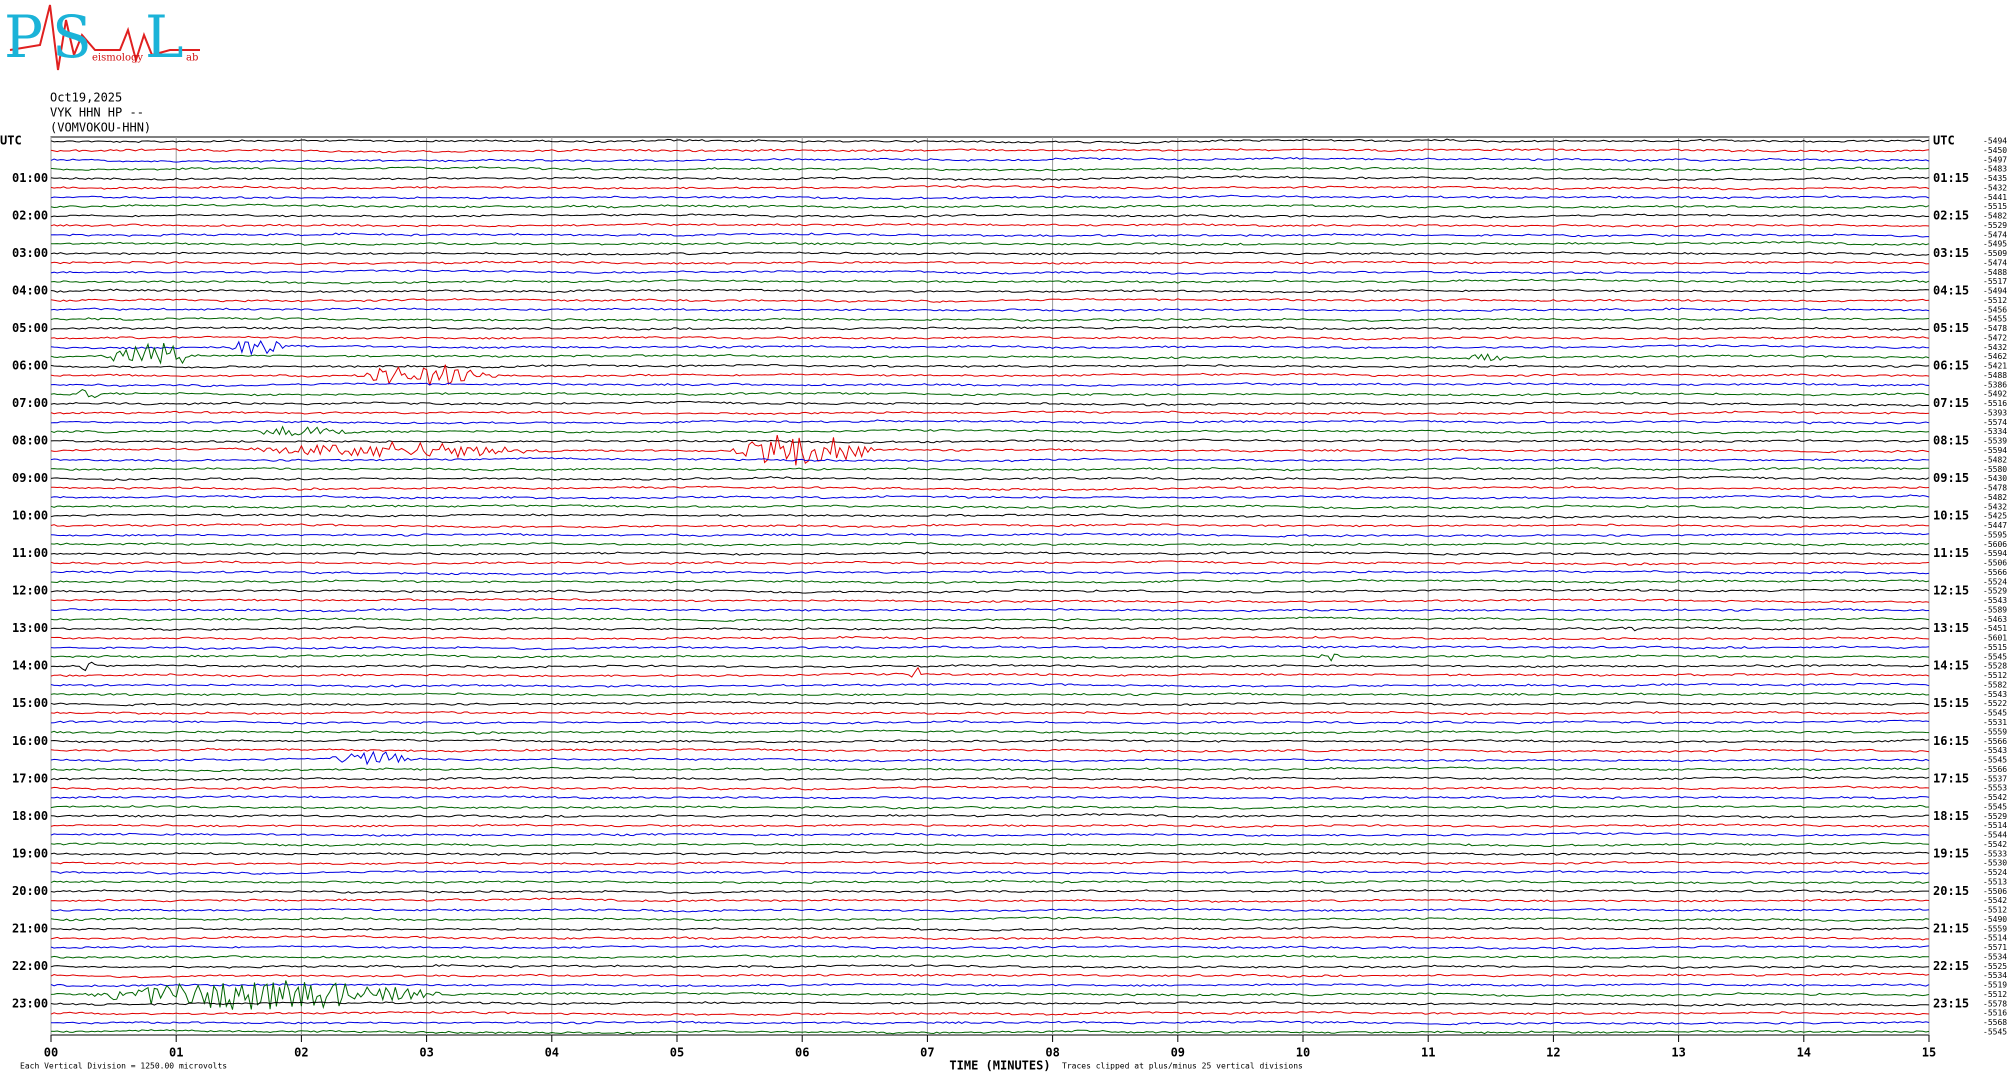 The width and height of the screenshot is (2010, 1080). I want to click on trace-offset: -5589, so click(1995, 609).